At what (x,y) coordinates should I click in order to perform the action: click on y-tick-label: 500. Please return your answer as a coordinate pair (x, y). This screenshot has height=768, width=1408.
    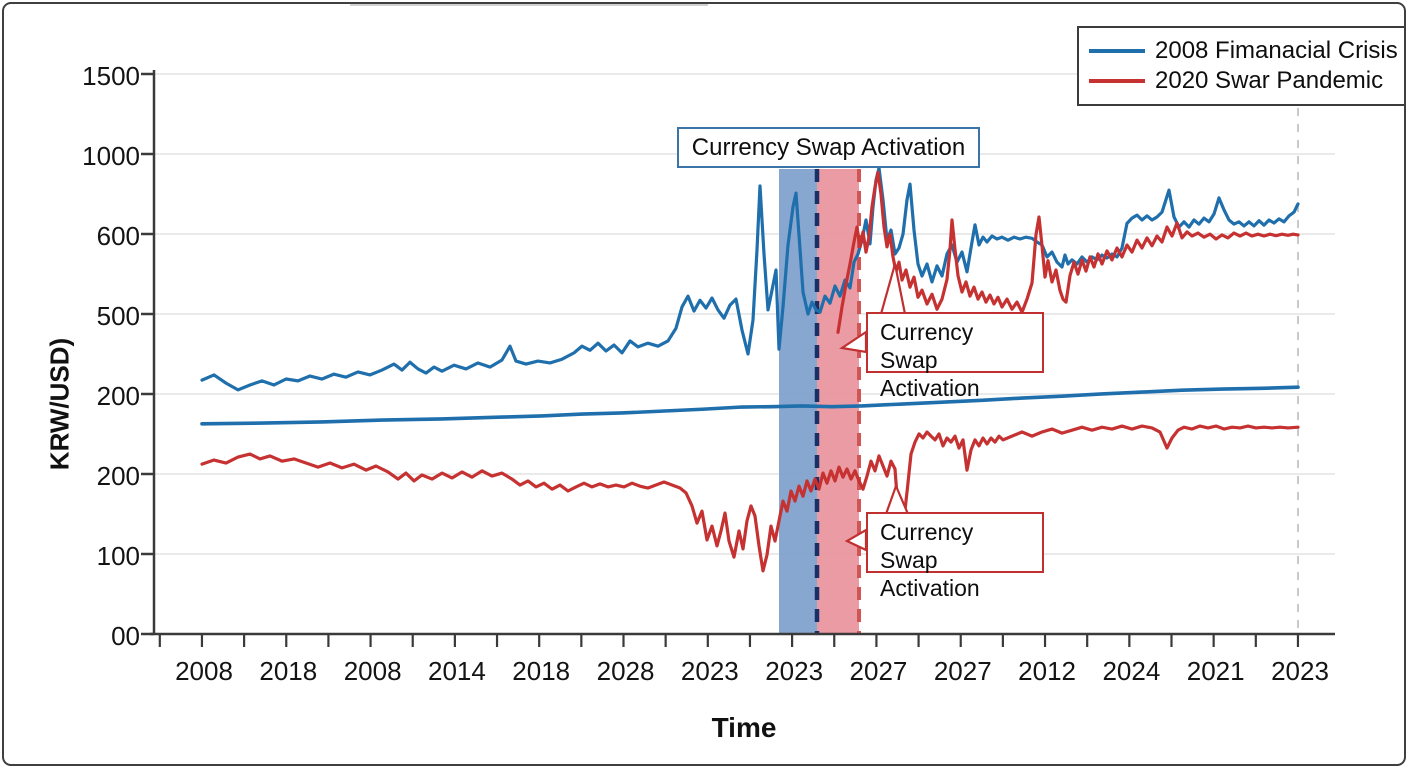
    Looking at the image, I should click on (118, 316).